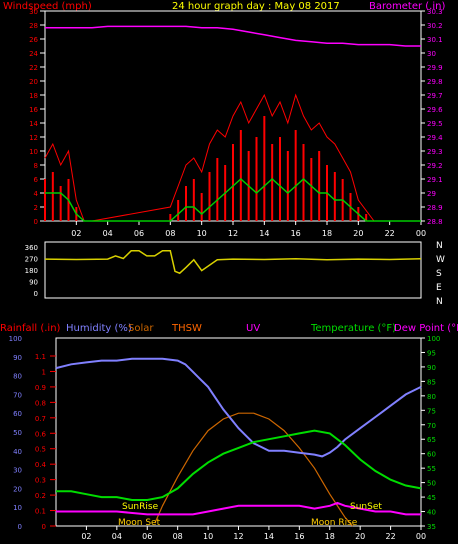  Describe the element at coordinates (36, 194) in the screenshot. I see `wind-y-tick-label: 4` at that location.